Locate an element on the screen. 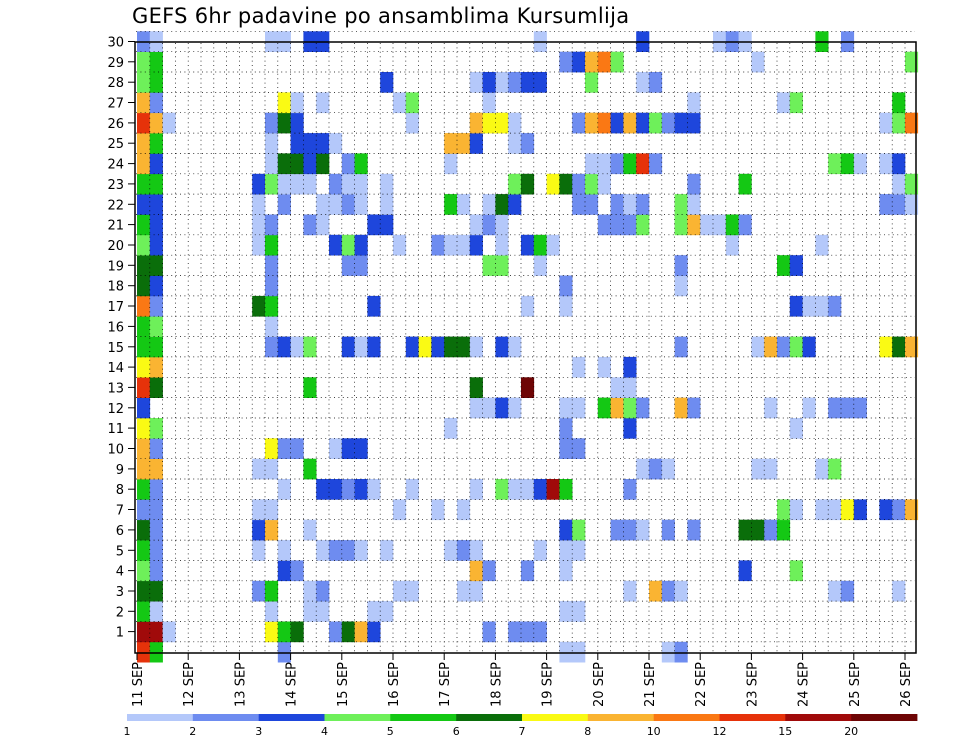 The width and height of the screenshot is (960, 742). colorbar-swatch is located at coordinates (555, 717).